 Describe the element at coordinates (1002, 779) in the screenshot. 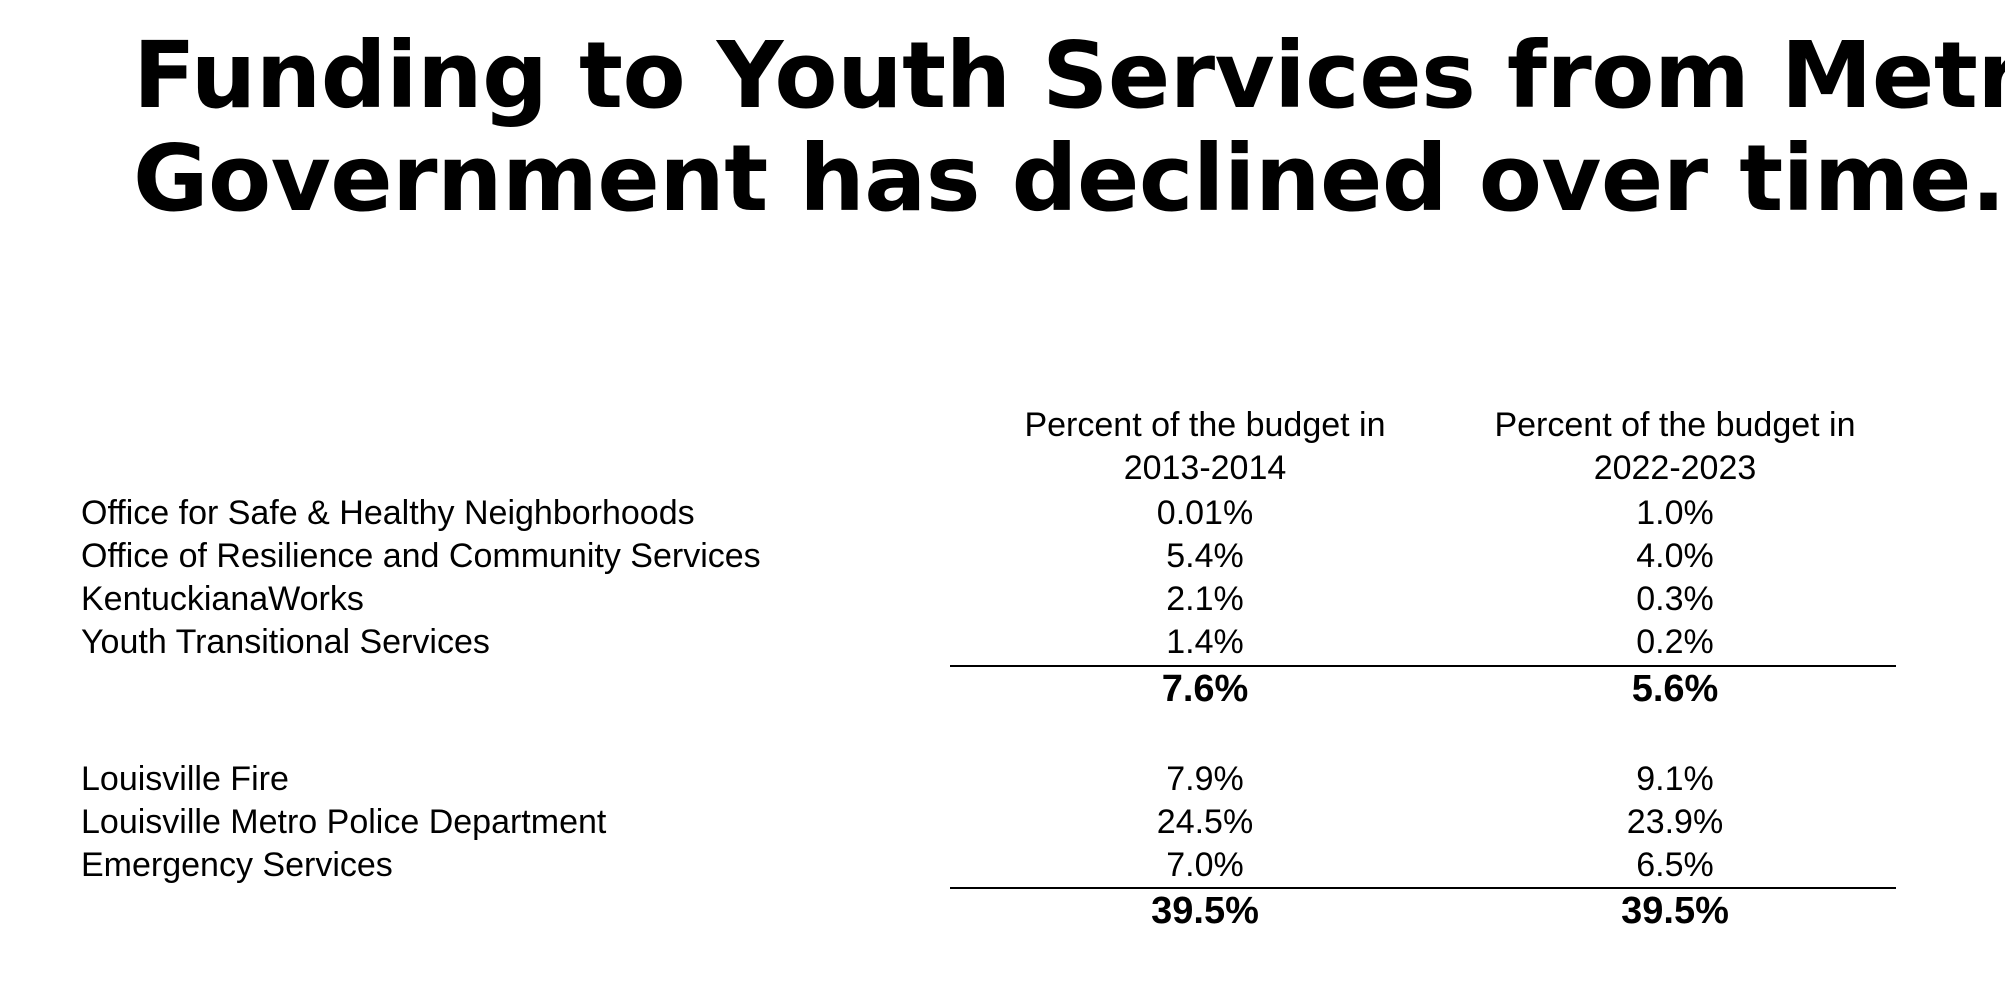

I see `table-row: Louisville Fire 7.9% 9.1%` at that location.